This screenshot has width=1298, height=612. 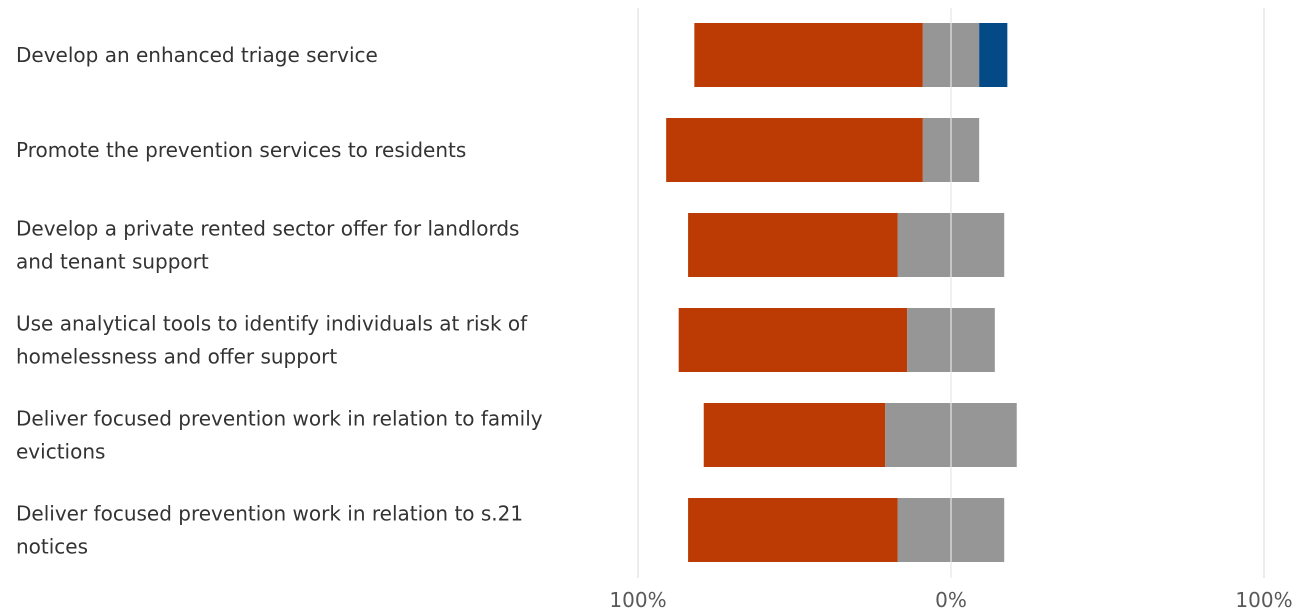 I want to click on category-label: homelessness and offer support, so click(x=176, y=357).